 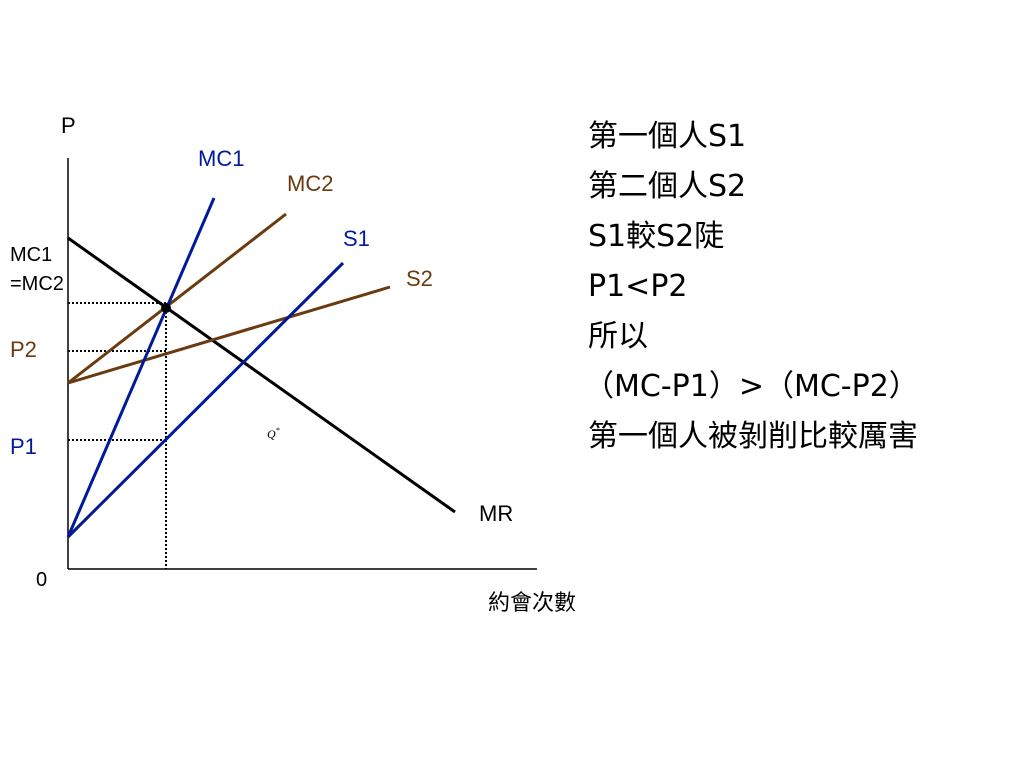 What do you see at coordinates (41, 580) in the screenshot?
I see `origin-label: 0` at bounding box center [41, 580].